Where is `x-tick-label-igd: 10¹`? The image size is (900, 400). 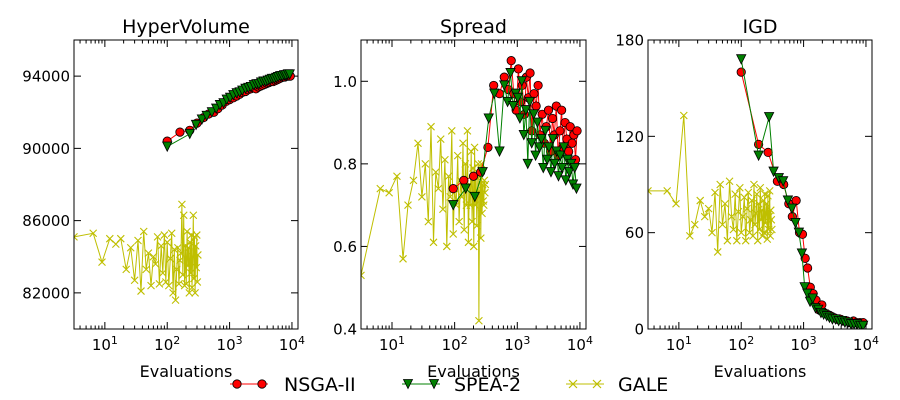
x-tick-label-igd: 10¹ is located at coordinates (679, 344).